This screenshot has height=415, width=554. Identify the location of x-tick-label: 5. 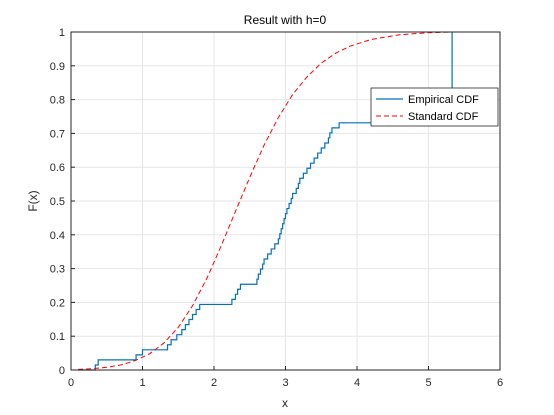
(428, 383).